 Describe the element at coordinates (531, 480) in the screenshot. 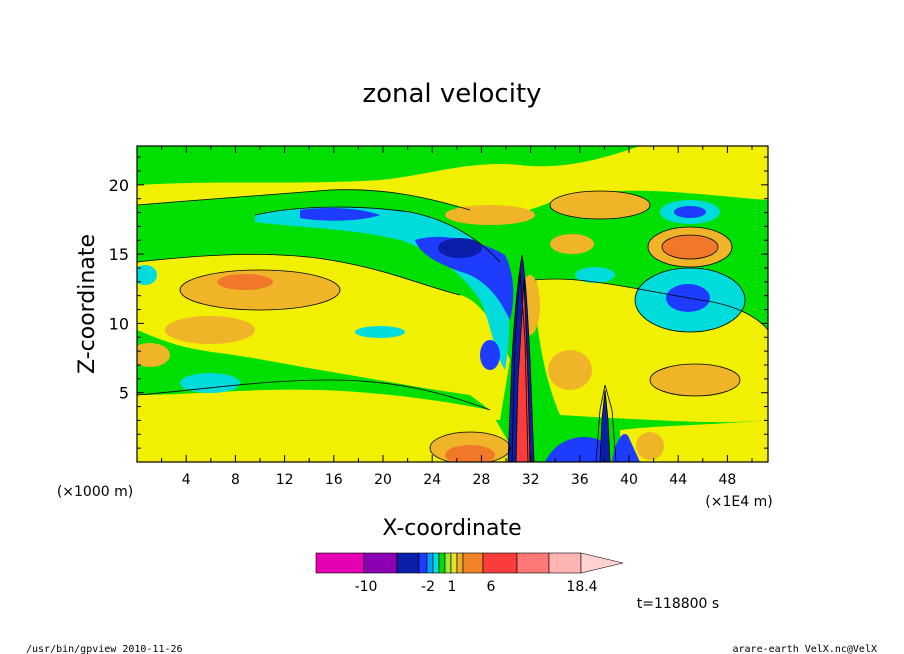

I see `x-tick-label: 32` at that location.